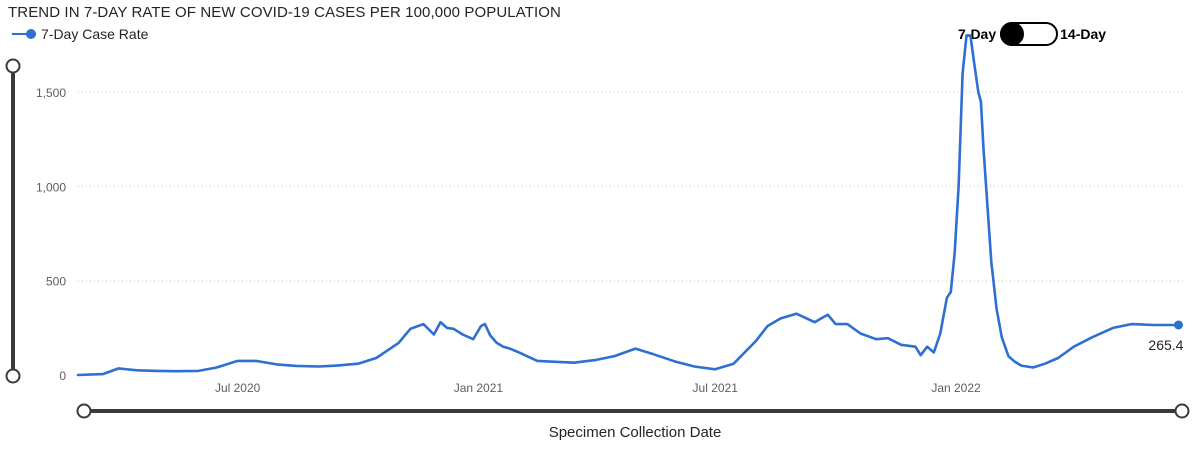  I want to click on x-slider-left-handle, so click(84, 411).